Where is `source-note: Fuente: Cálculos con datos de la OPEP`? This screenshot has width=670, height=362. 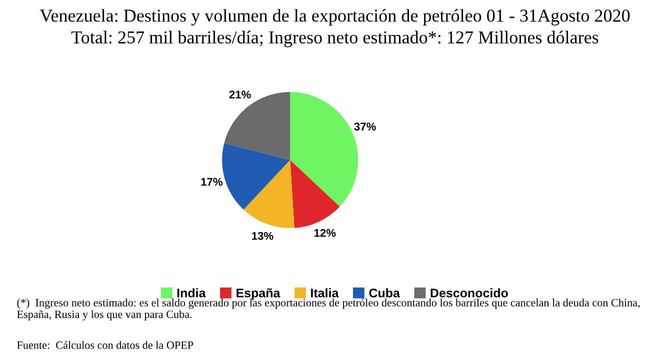 source-note: Fuente: Cálculos con datos de la OPEP is located at coordinates (105, 345).